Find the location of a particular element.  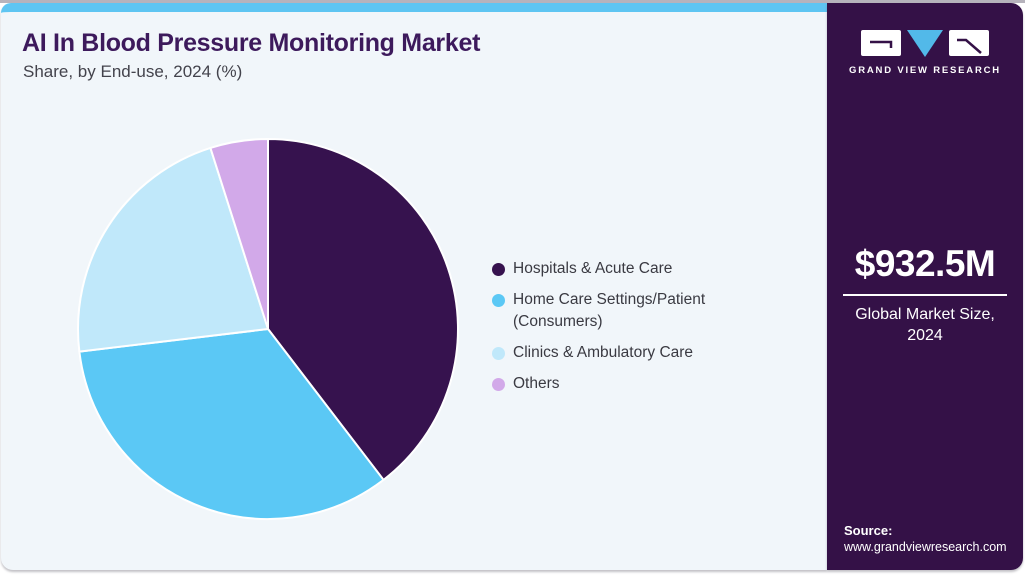

brand-name: GRAND VIEW RESEARCH is located at coordinates (925, 70).